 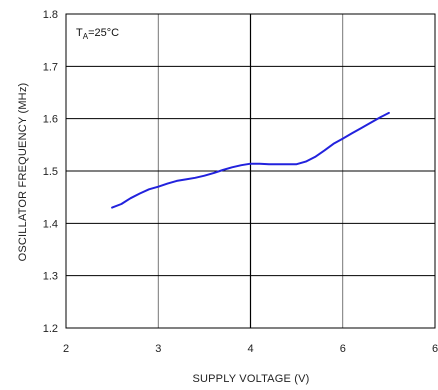 What do you see at coordinates (250, 379) in the screenshot?
I see `x-axis-title: SUPPLY VOLTAGE (V)` at bounding box center [250, 379].